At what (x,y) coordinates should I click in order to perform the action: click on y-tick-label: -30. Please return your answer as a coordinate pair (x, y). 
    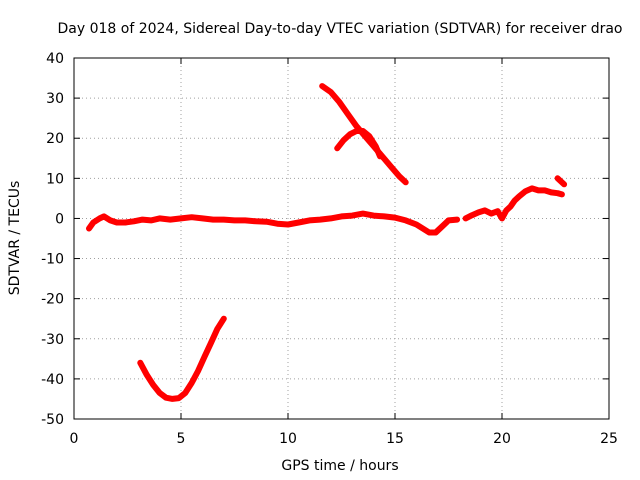
    Looking at the image, I should click on (52, 340).